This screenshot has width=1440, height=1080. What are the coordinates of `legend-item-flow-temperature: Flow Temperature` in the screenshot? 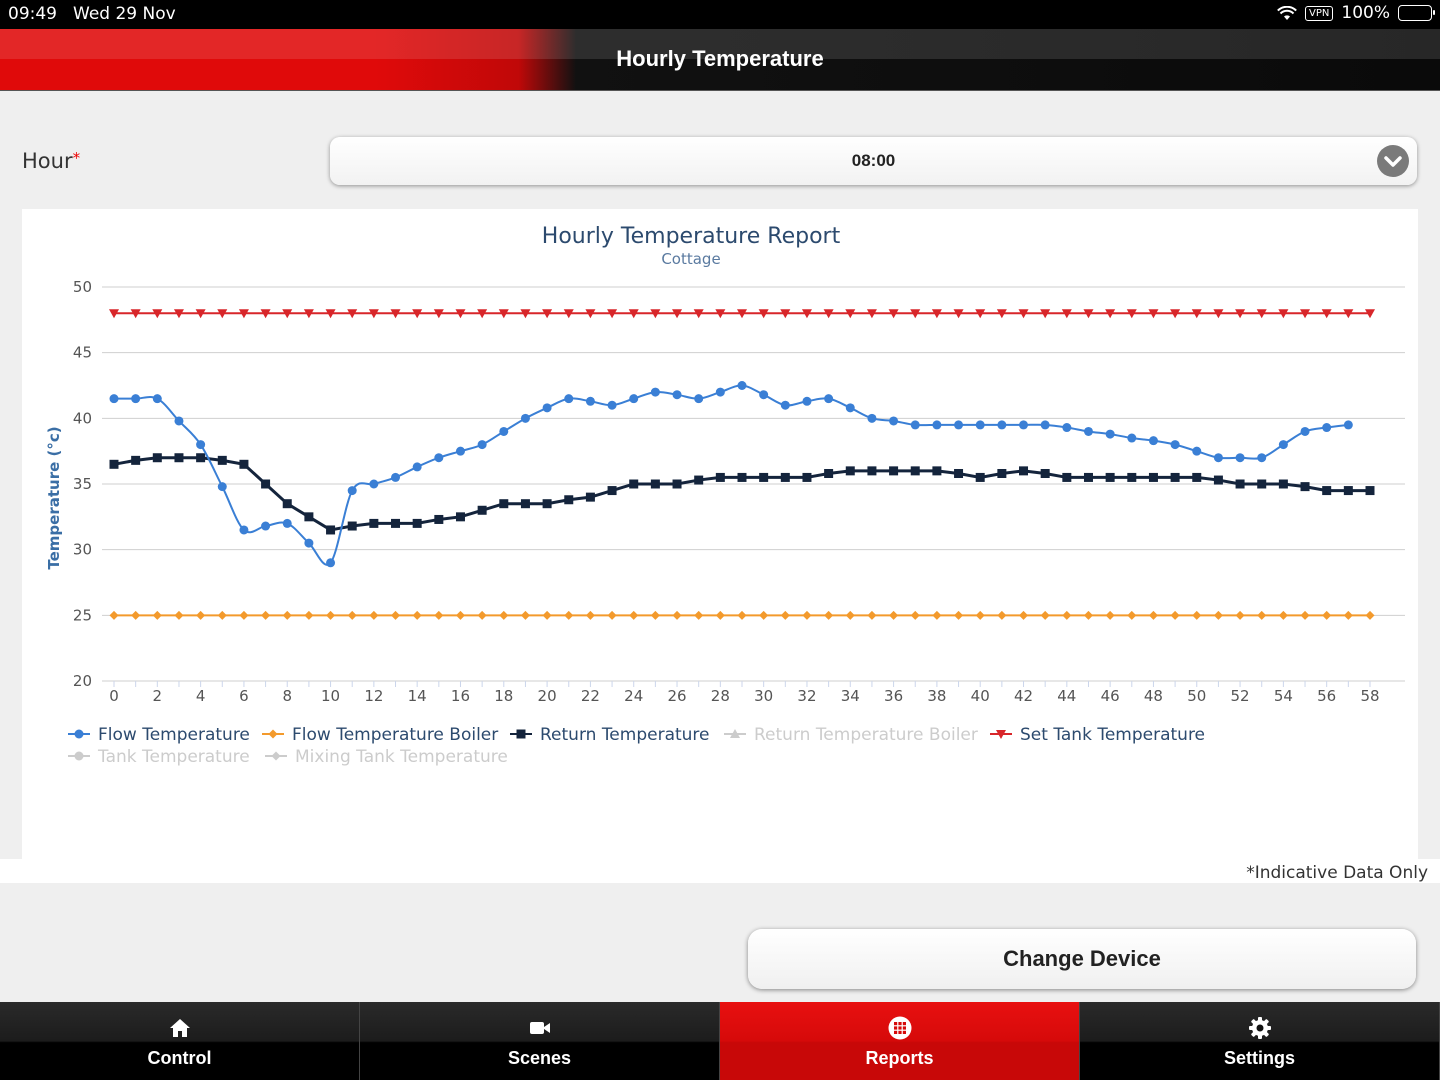 It's located at (159, 735).